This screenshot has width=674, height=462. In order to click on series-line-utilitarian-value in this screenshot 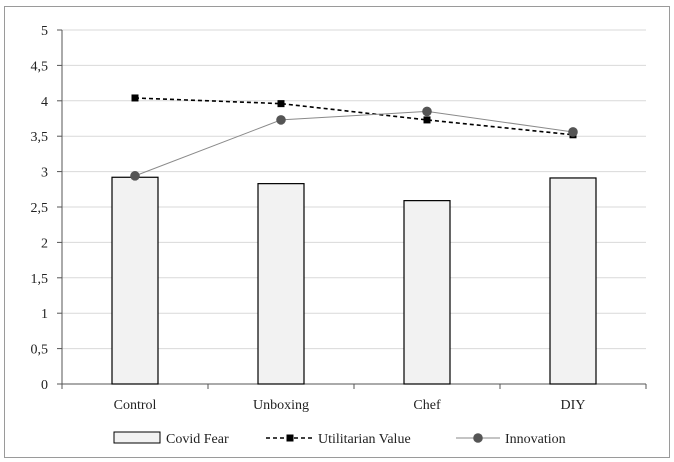, I will do `click(354, 116)`.